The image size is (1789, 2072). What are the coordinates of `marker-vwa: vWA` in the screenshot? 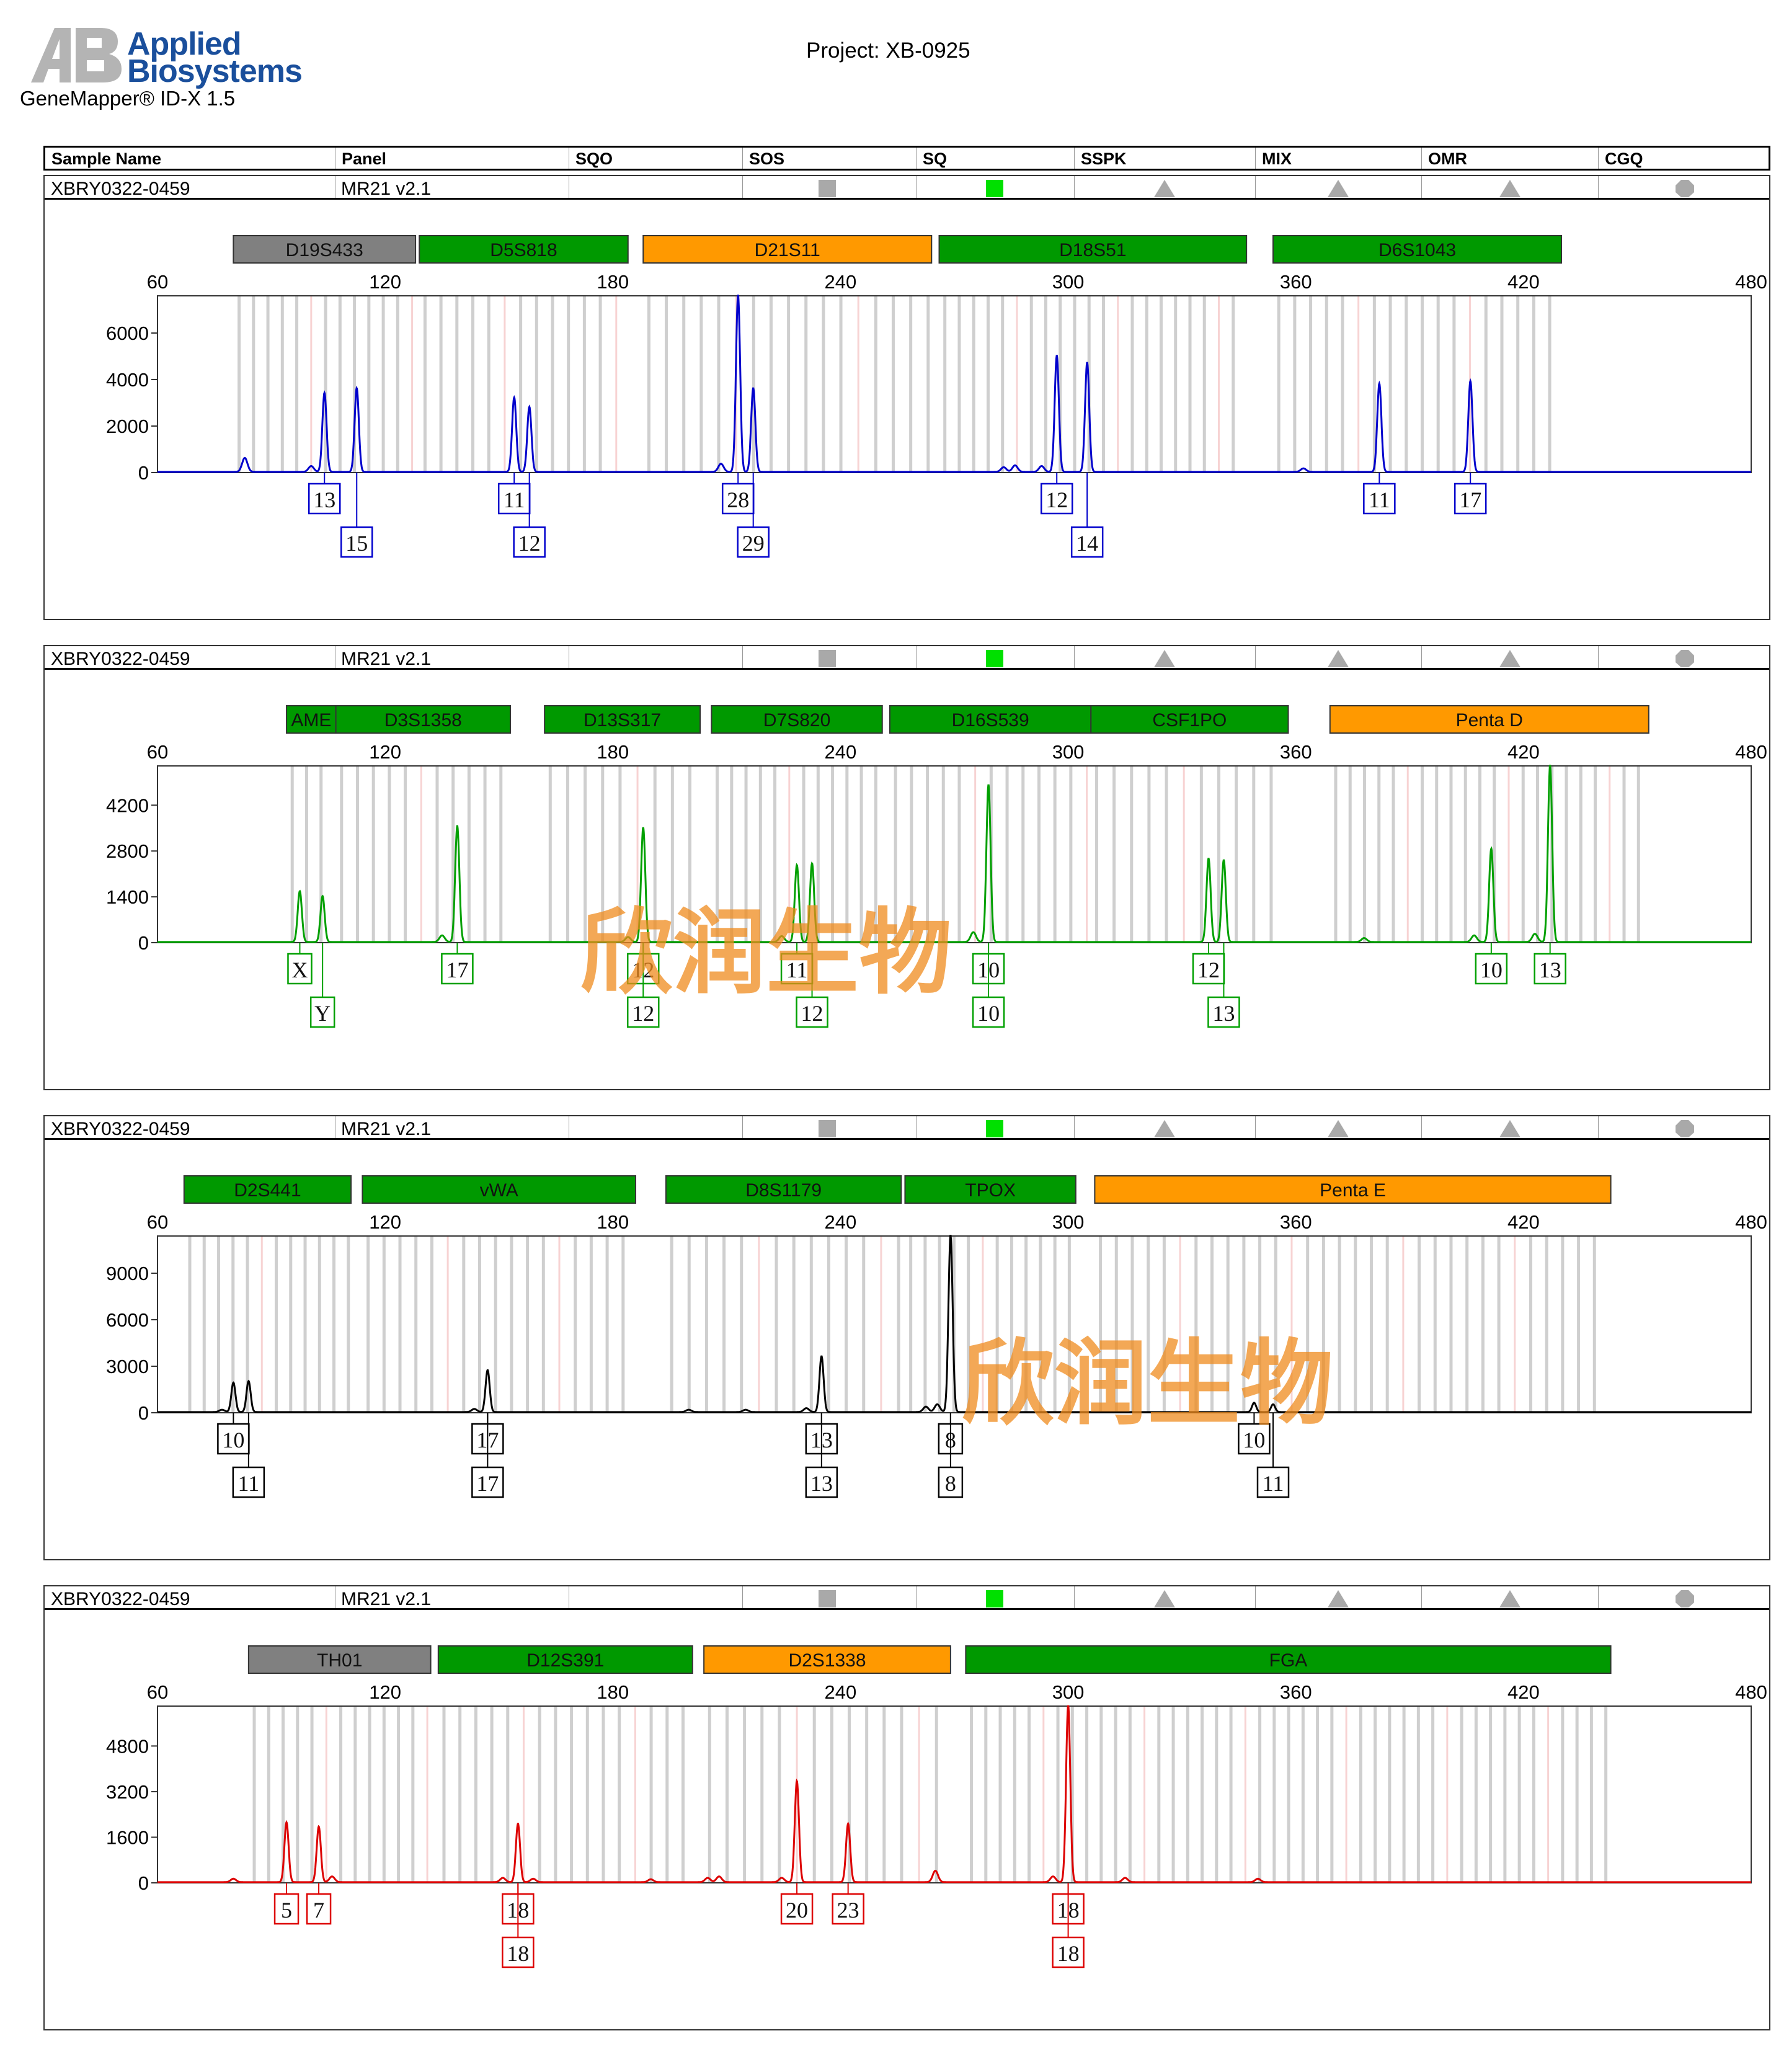 It's located at (500, 1189).